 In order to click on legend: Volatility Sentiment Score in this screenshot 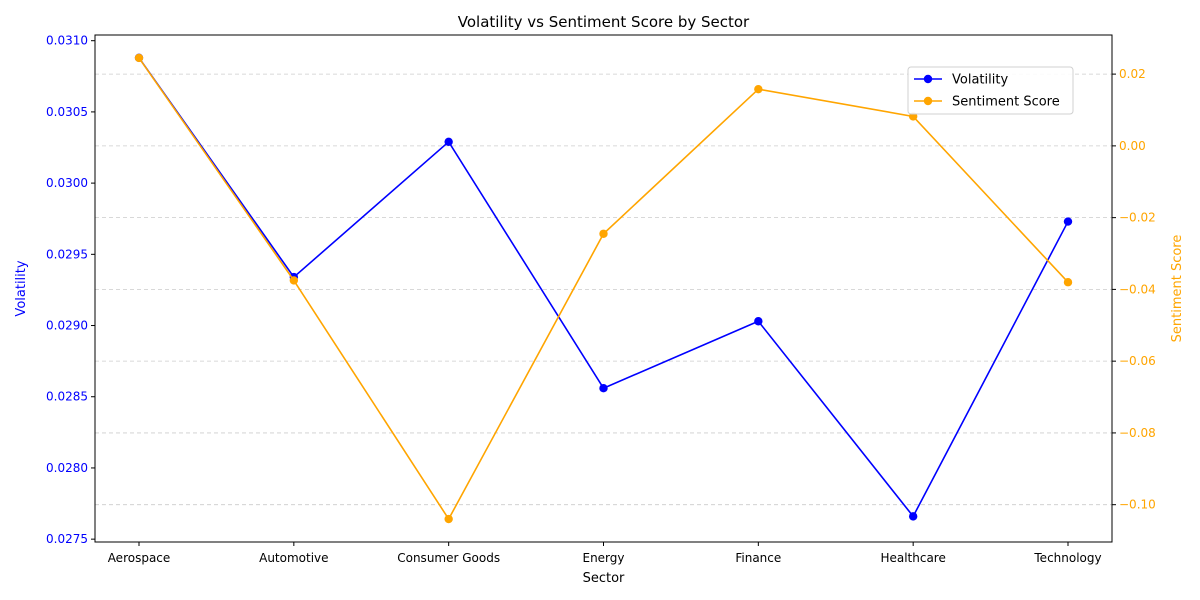, I will do `click(990, 90)`.